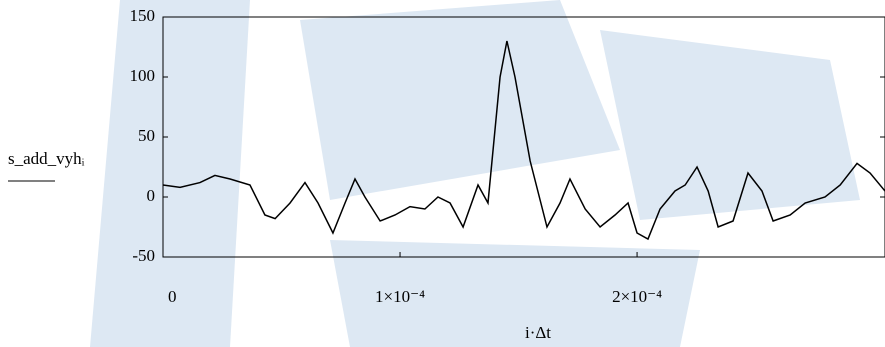 This screenshot has height=347, width=885. What do you see at coordinates (146, 135) in the screenshot?
I see `y-tick-label: 50` at bounding box center [146, 135].